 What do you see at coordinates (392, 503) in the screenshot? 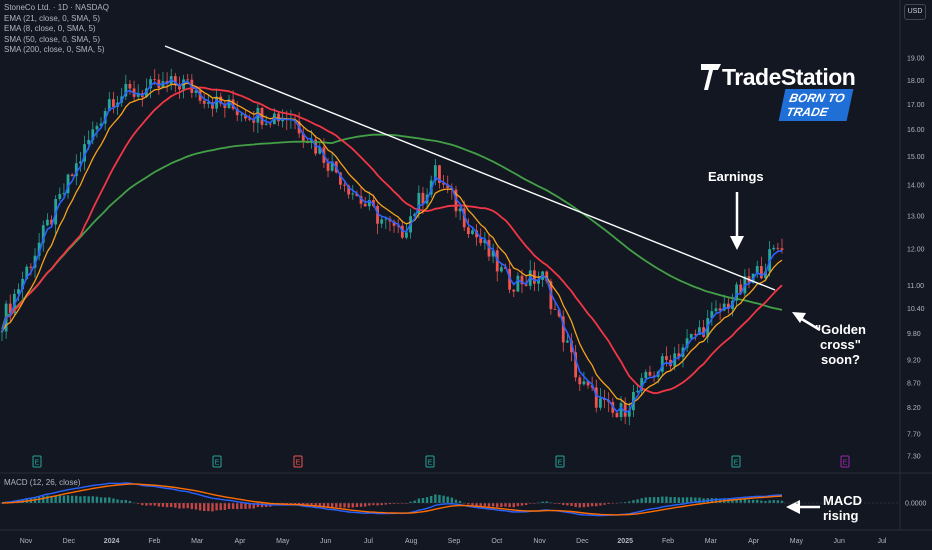
I see `macd-histogram` at bounding box center [392, 503].